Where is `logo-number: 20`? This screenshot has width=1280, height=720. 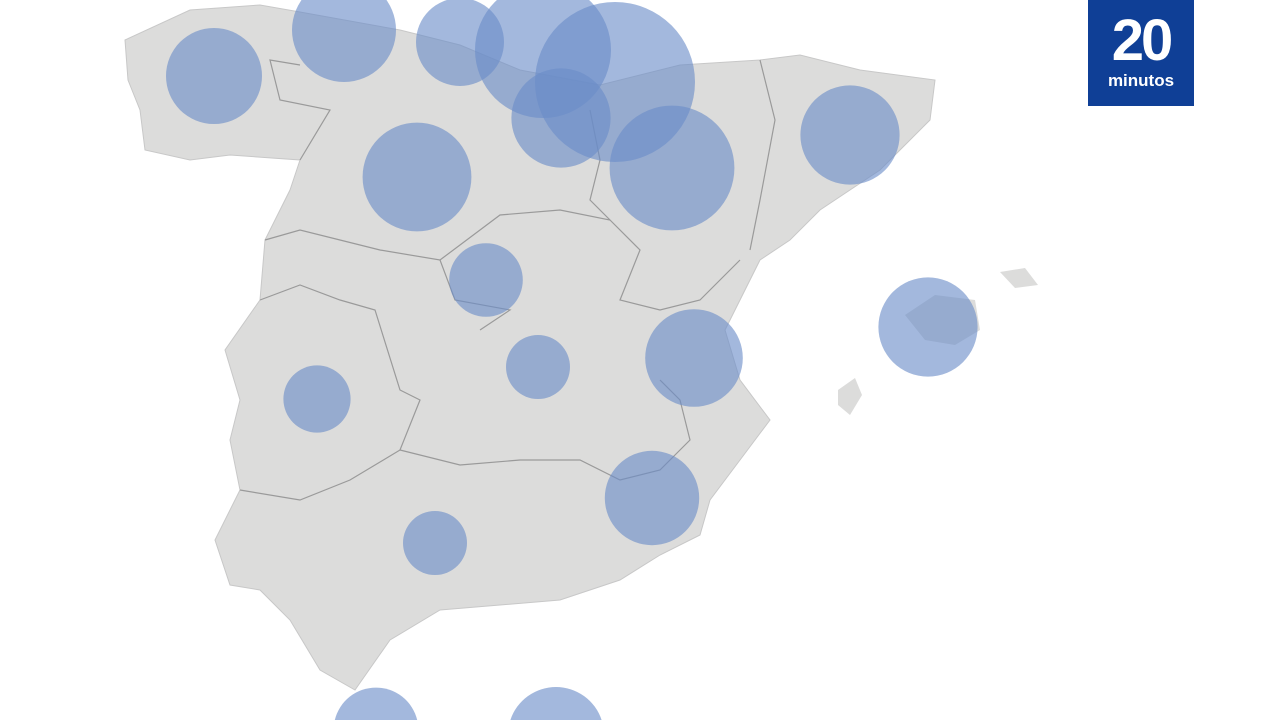 logo-number: 20 is located at coordinates (1142, 40).